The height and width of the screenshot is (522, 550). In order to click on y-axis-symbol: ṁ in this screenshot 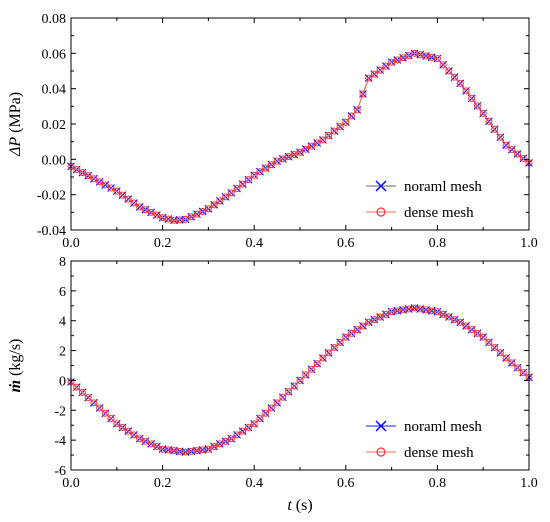, I will do `click(15, 386)`.